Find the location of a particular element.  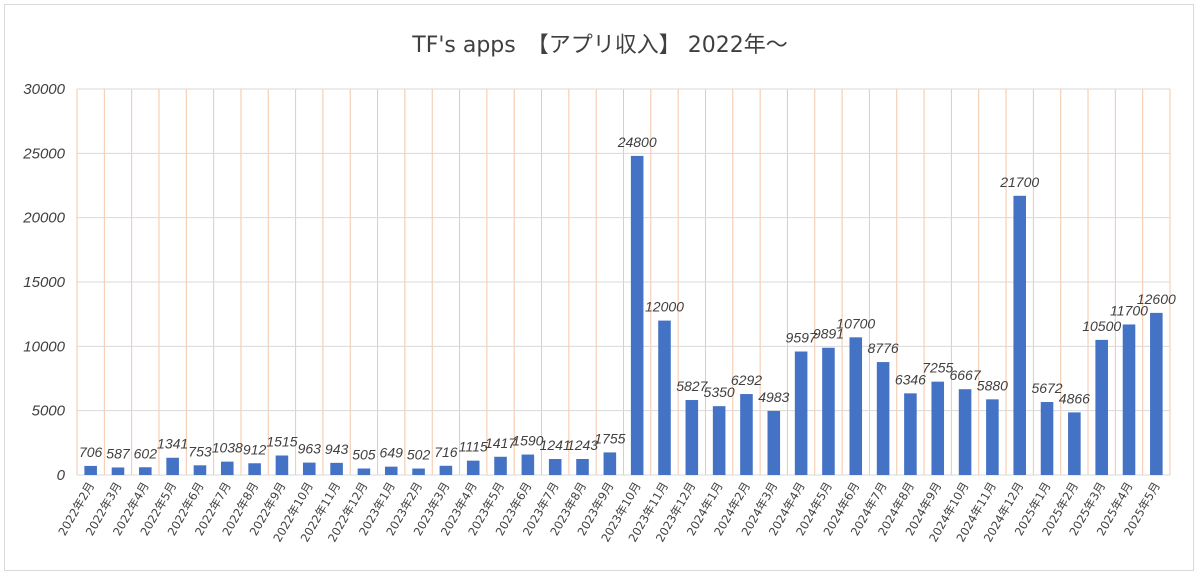

data-label: 1038 is located at coordinates (227, 448).